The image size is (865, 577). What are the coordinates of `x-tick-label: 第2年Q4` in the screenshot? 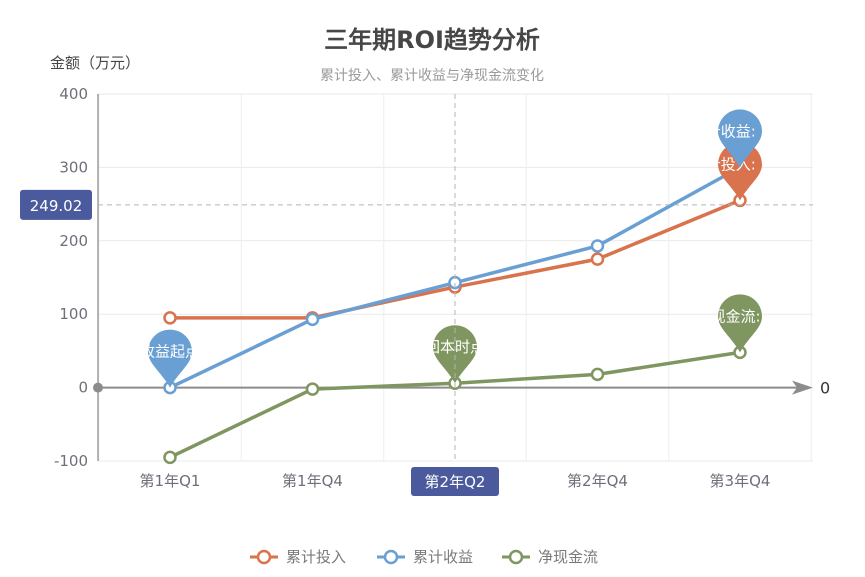 It's located at (597, 481).